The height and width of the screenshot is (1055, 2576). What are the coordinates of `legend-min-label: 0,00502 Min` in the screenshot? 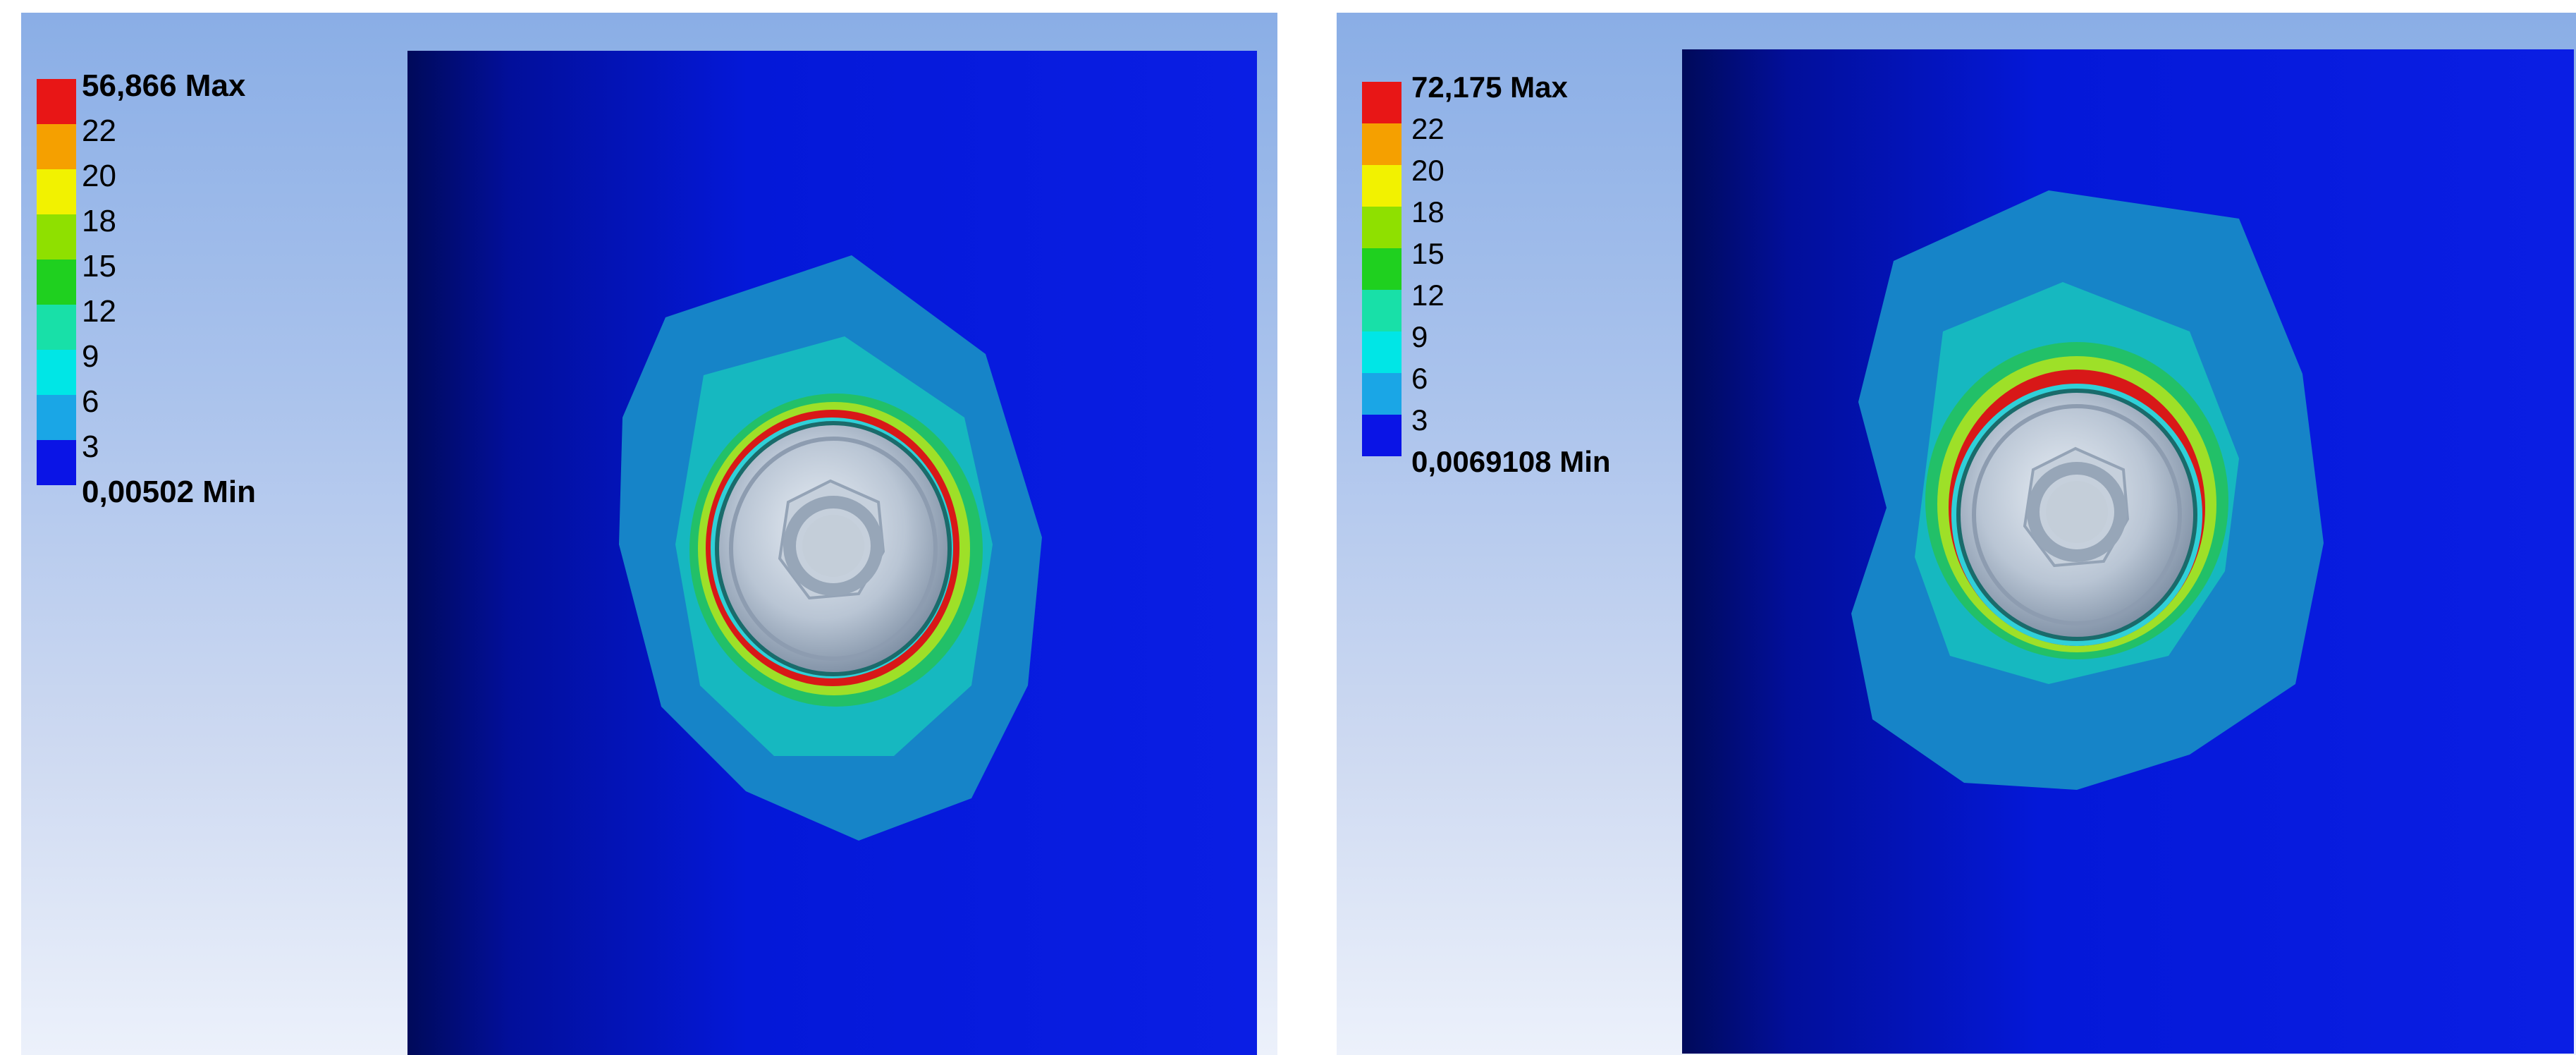 It's located at (169, 492).